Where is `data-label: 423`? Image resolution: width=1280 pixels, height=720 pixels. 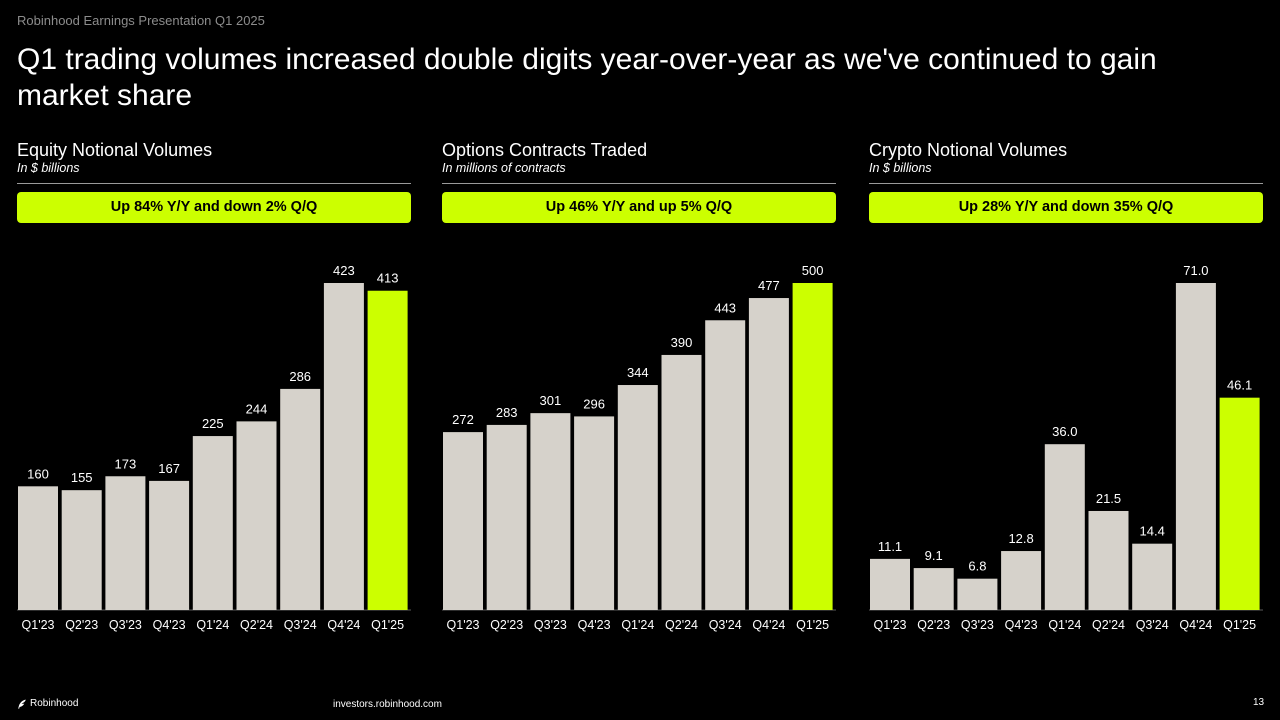 data-label: 423 is located at coordinates (344, 270).